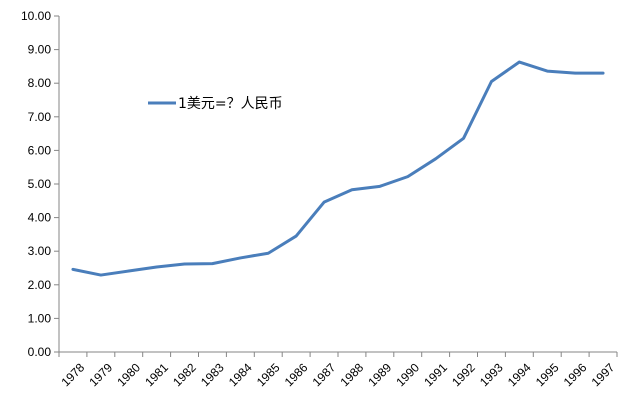 The width and height of the screenshot is (632, 408). What do you see at coordinates (36, 16) in the screenshot?
I see `y-tick-label: 10.00` at bounding box center [36, 16].